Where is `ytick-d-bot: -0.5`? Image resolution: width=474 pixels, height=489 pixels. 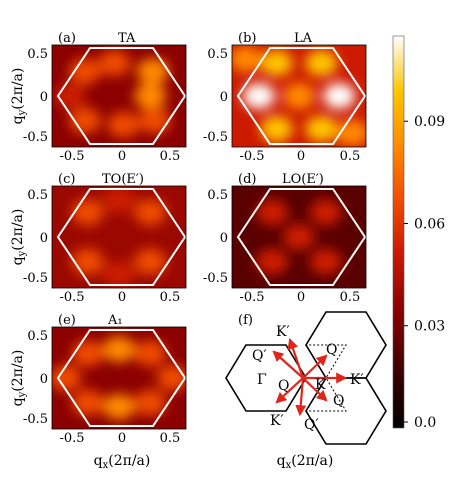 ytick-d-bot: -0.5 is located at coordinates (215, 278).